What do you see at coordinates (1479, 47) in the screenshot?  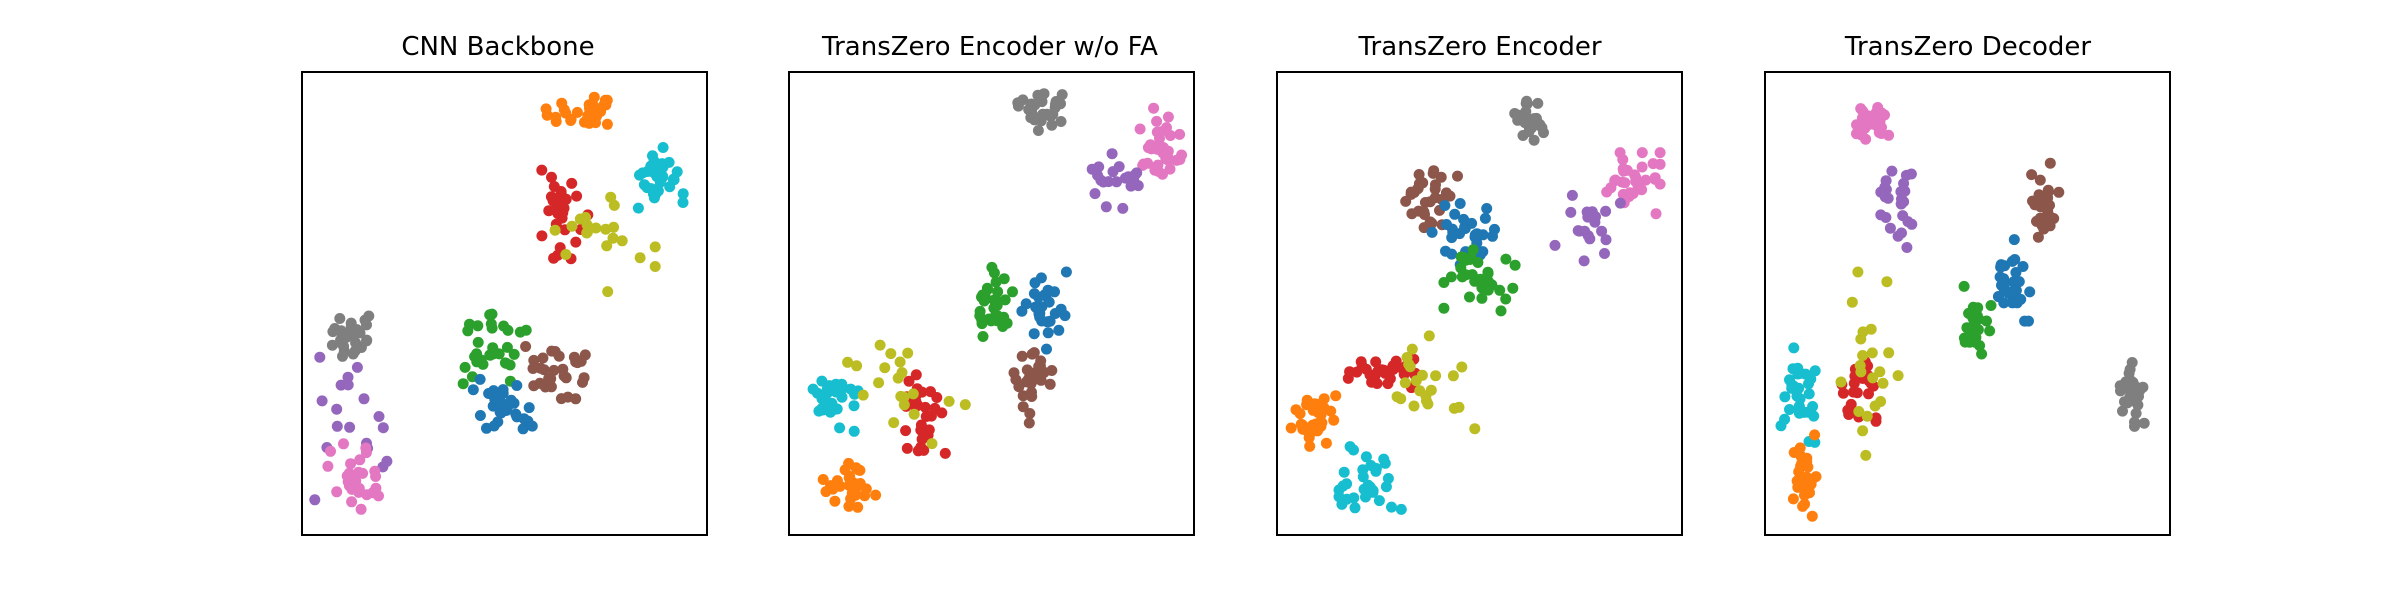 I see `panel-3-title: TransZero Encoder` at bounding box center [1479, 47].